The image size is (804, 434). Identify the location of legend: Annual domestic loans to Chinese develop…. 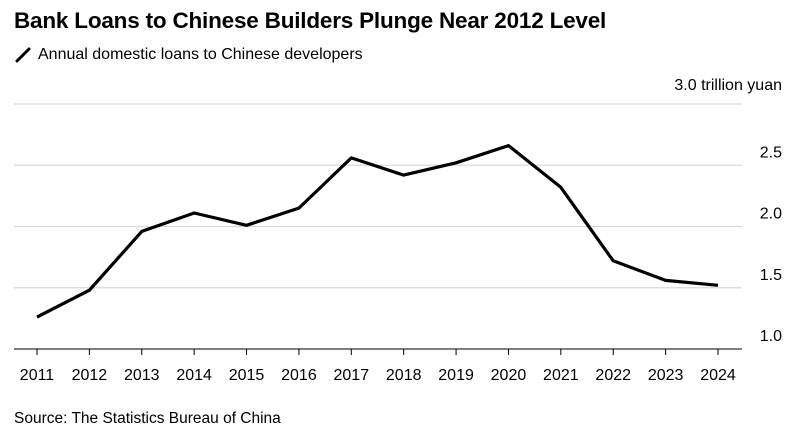
(188, 55).